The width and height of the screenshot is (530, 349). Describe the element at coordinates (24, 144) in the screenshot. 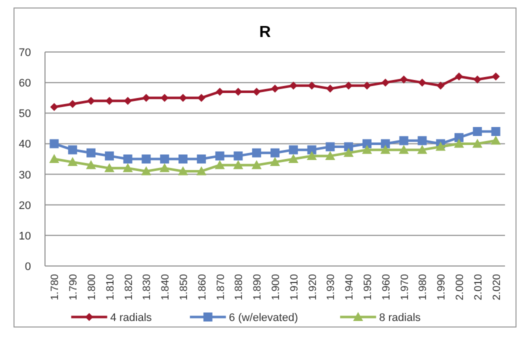

I see `y-tick-label: 40` at that location.